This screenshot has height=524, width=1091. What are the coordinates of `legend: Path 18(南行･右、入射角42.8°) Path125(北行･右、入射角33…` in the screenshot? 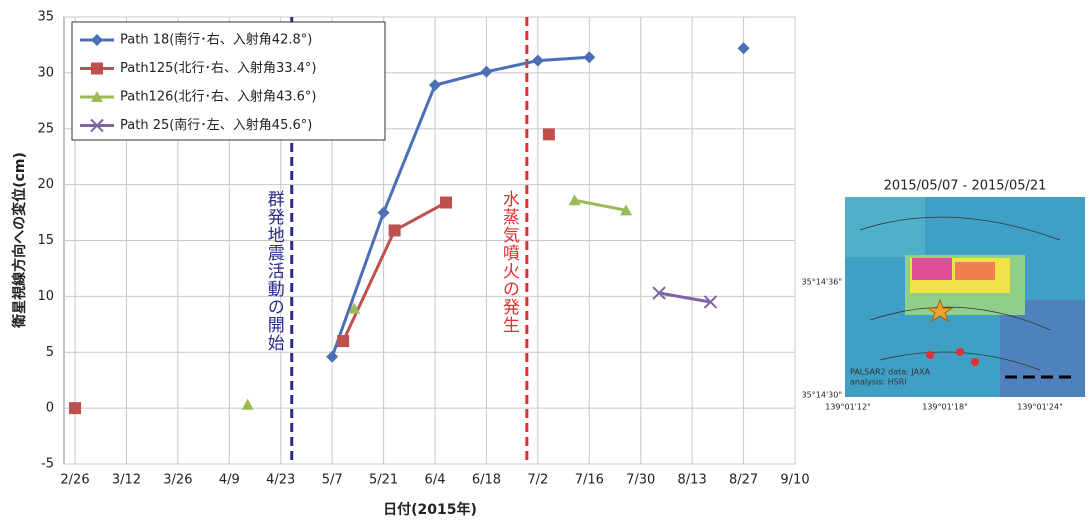 It's located at (228, 81).